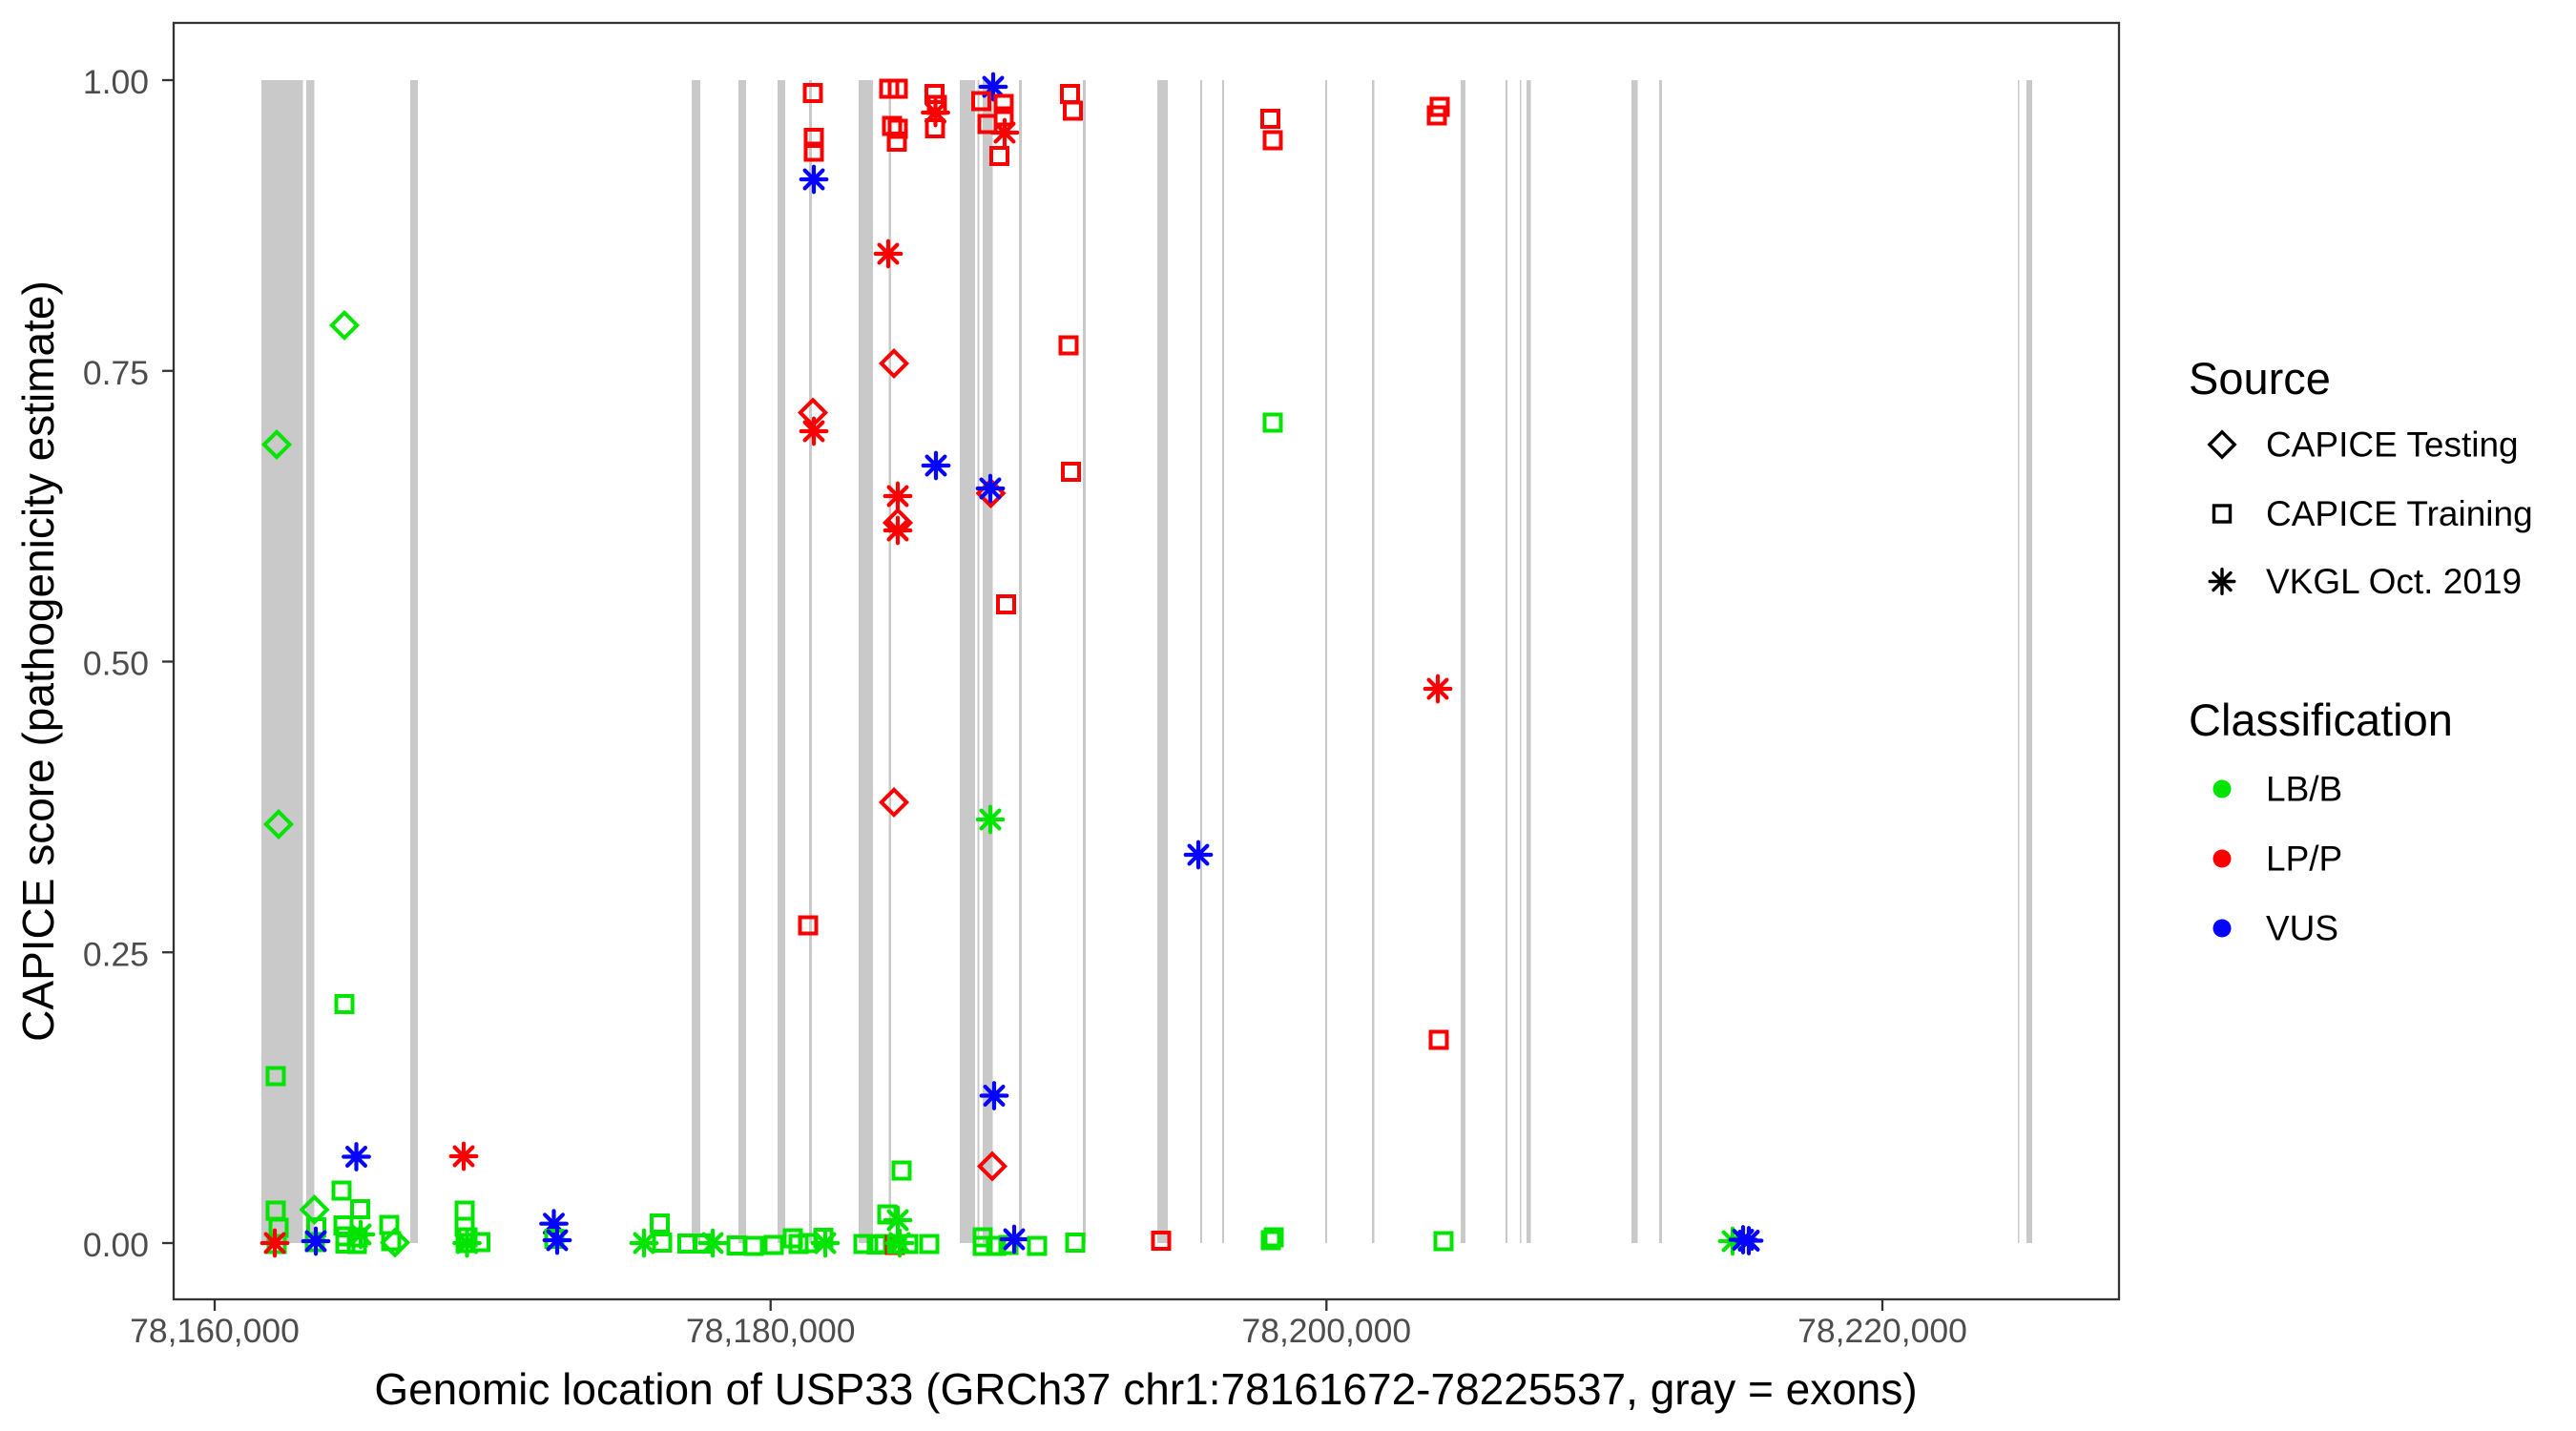  What do you see at coordinates (116, 373) in the screenshot?
I see `svg-text: 0.75` at bounding box center [116, 373].